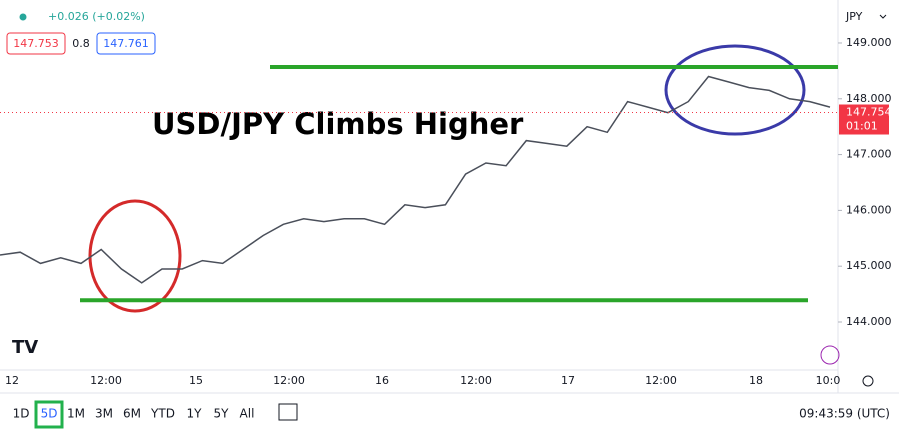 The height and width of the screenshot is (433, 899). I want to click on y-tick-label: 147.000, so click(869, 154).